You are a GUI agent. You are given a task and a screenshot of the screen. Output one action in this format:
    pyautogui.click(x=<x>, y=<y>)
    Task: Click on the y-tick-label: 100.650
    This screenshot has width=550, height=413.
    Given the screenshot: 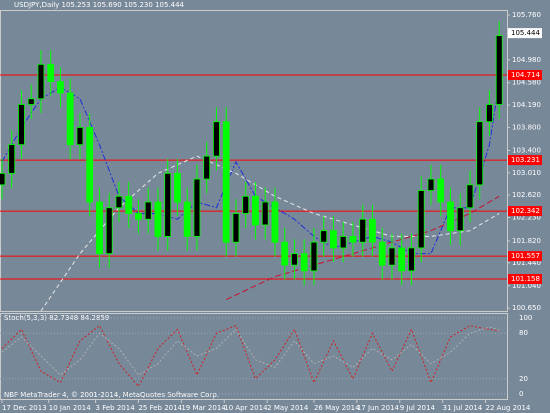 What is the action you would take?
    pyautogui.click(x=526, y=308)
    